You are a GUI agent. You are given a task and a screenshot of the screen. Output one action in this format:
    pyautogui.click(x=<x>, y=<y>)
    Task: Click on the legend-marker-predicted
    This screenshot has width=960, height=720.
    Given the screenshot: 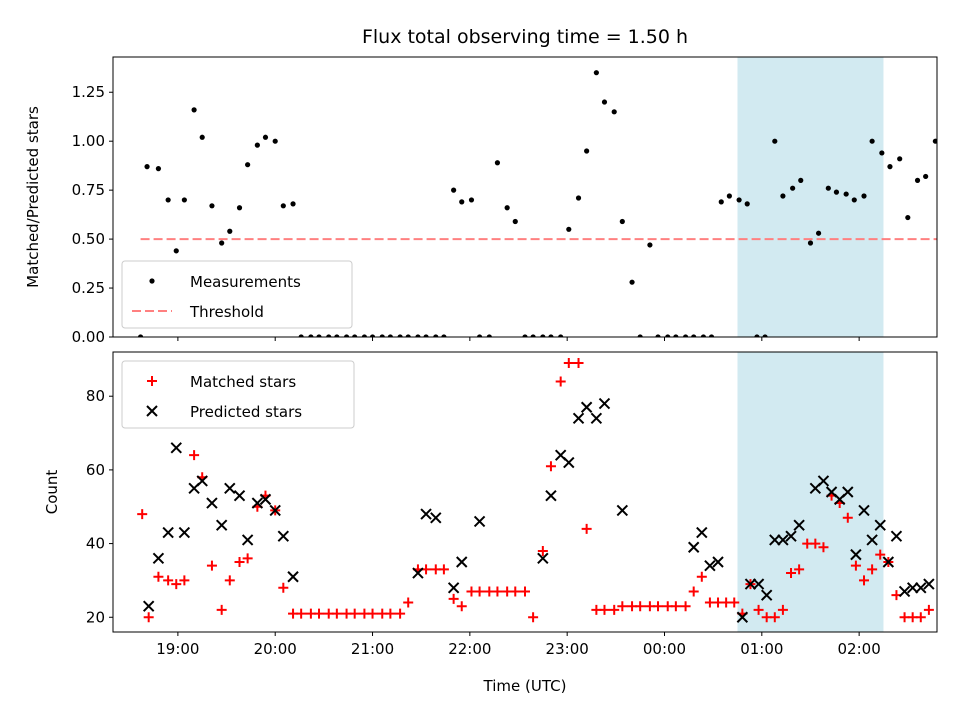 What is the action you would take?
    pyautogui.click(x=152, y=411)
    